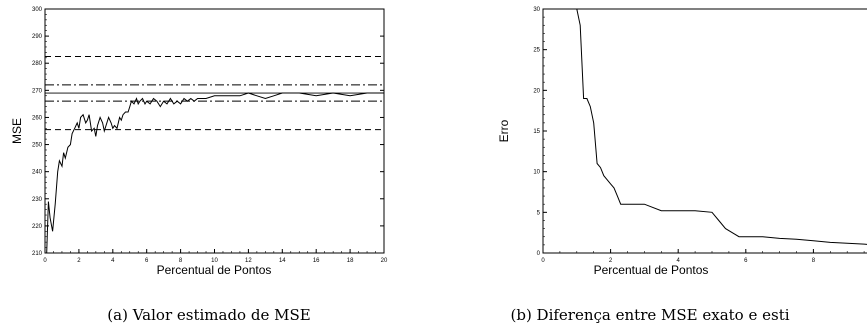  I want to click on chart-b-x-label: Percentual de Pontos, so click(651, 270).